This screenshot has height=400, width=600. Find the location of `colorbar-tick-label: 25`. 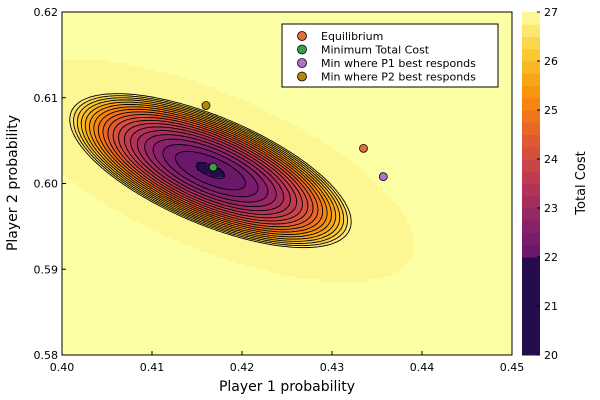

colorbar-tick-label: 25 is located at coordinates (551, 110).